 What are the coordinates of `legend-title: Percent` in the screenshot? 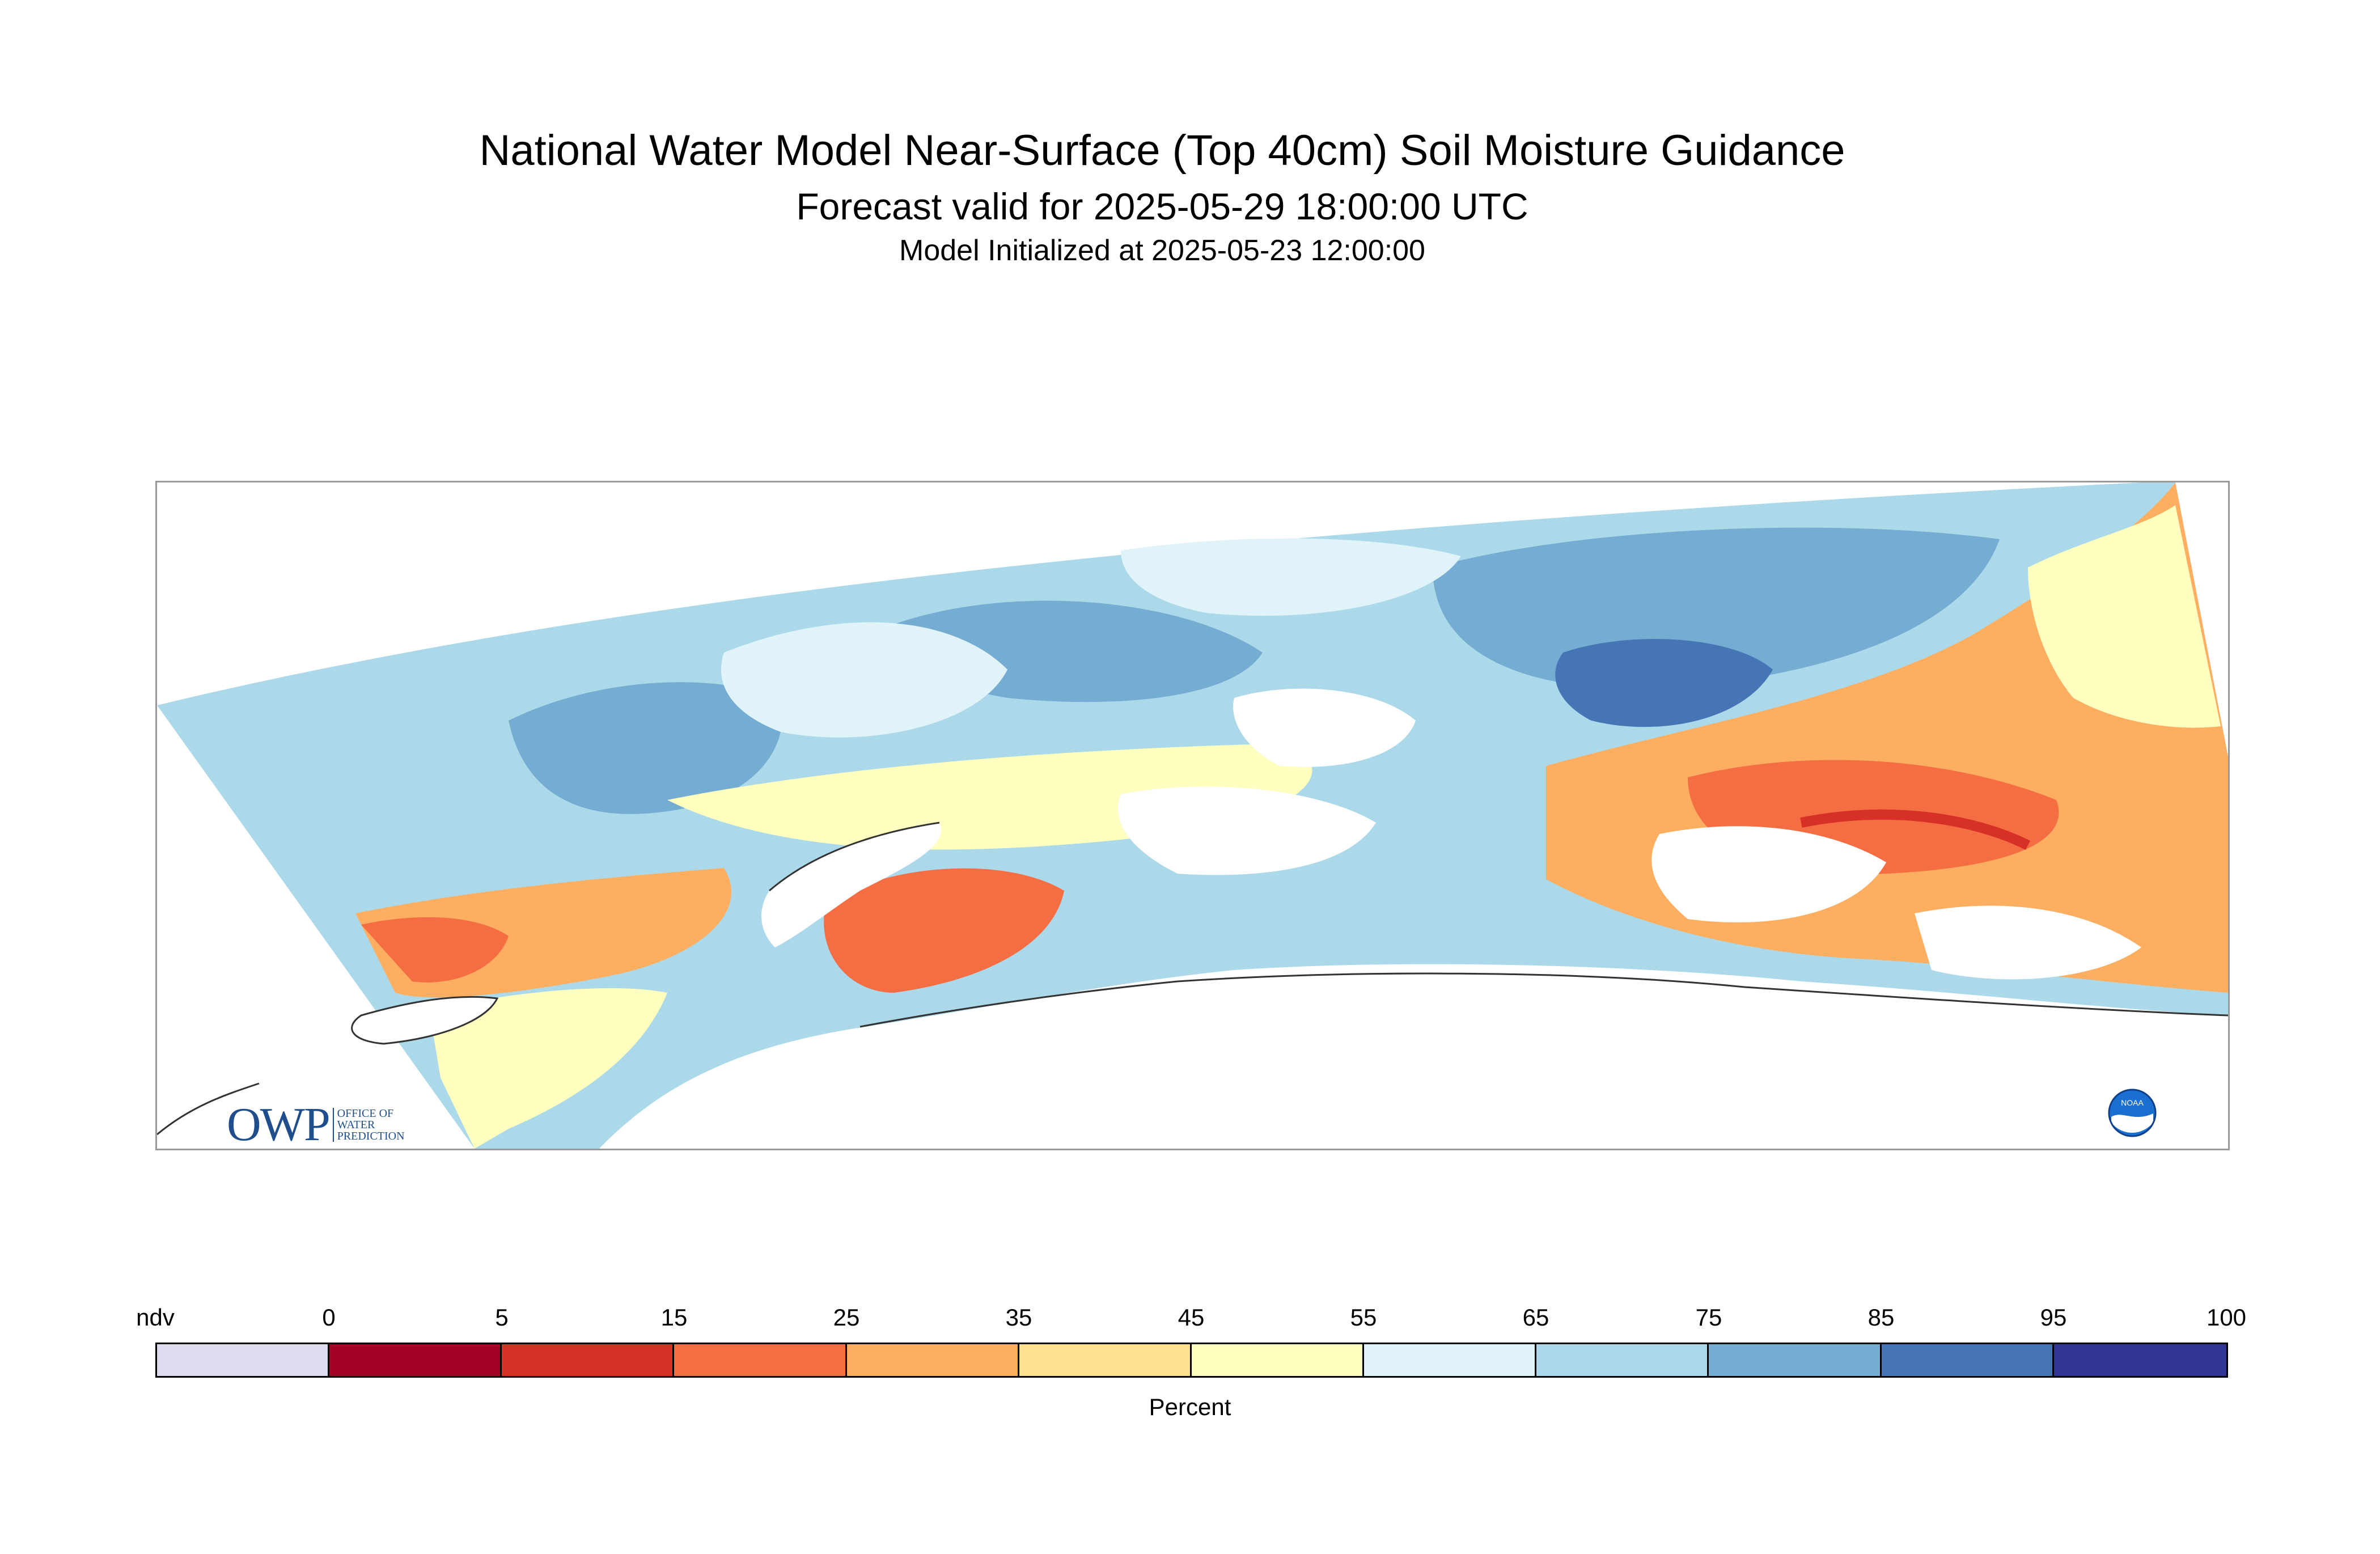 It's located at (1190, 1407).